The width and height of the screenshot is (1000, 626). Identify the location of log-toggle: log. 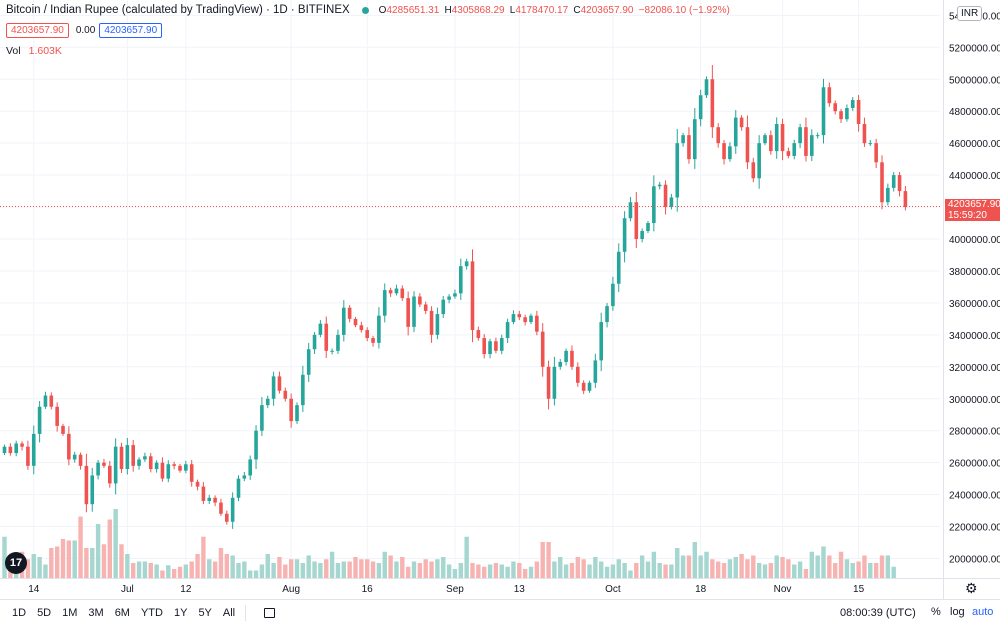
(957, 612).